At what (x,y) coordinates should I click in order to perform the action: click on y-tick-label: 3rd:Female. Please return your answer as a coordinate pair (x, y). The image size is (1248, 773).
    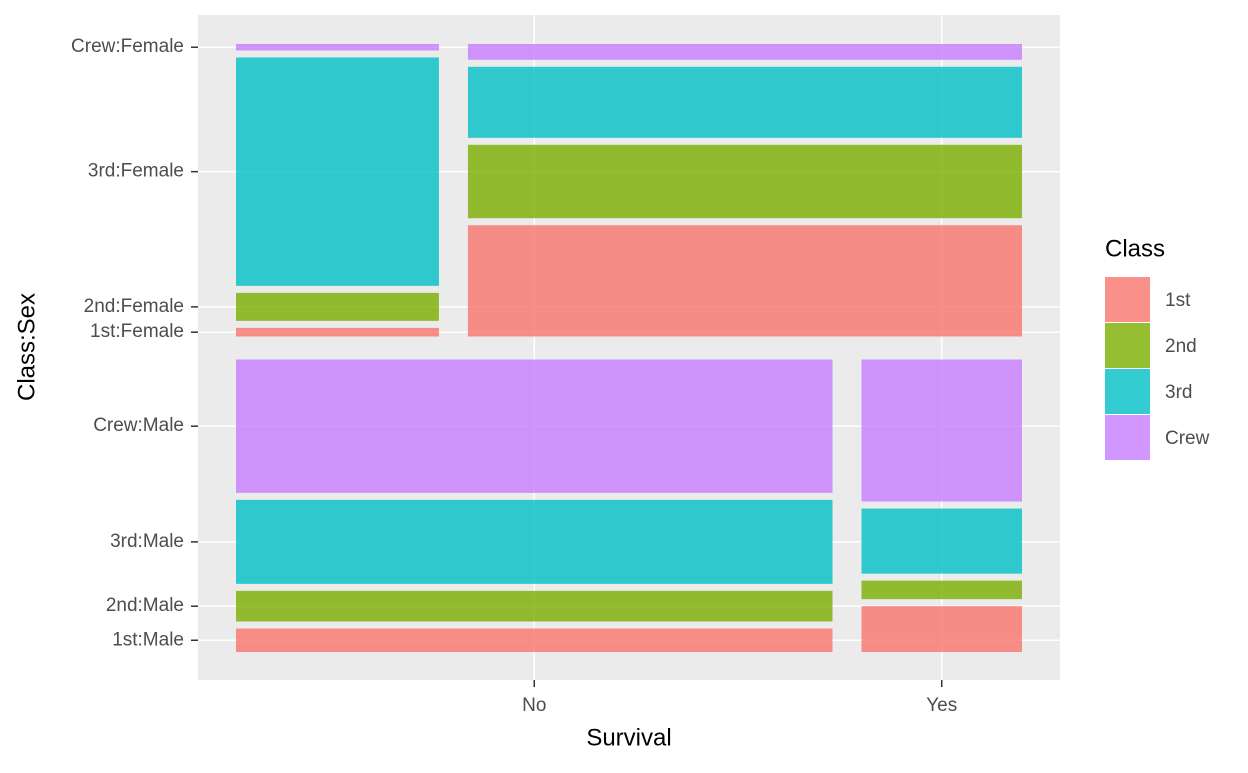
    Looking at the image, I should click on (136, 171).